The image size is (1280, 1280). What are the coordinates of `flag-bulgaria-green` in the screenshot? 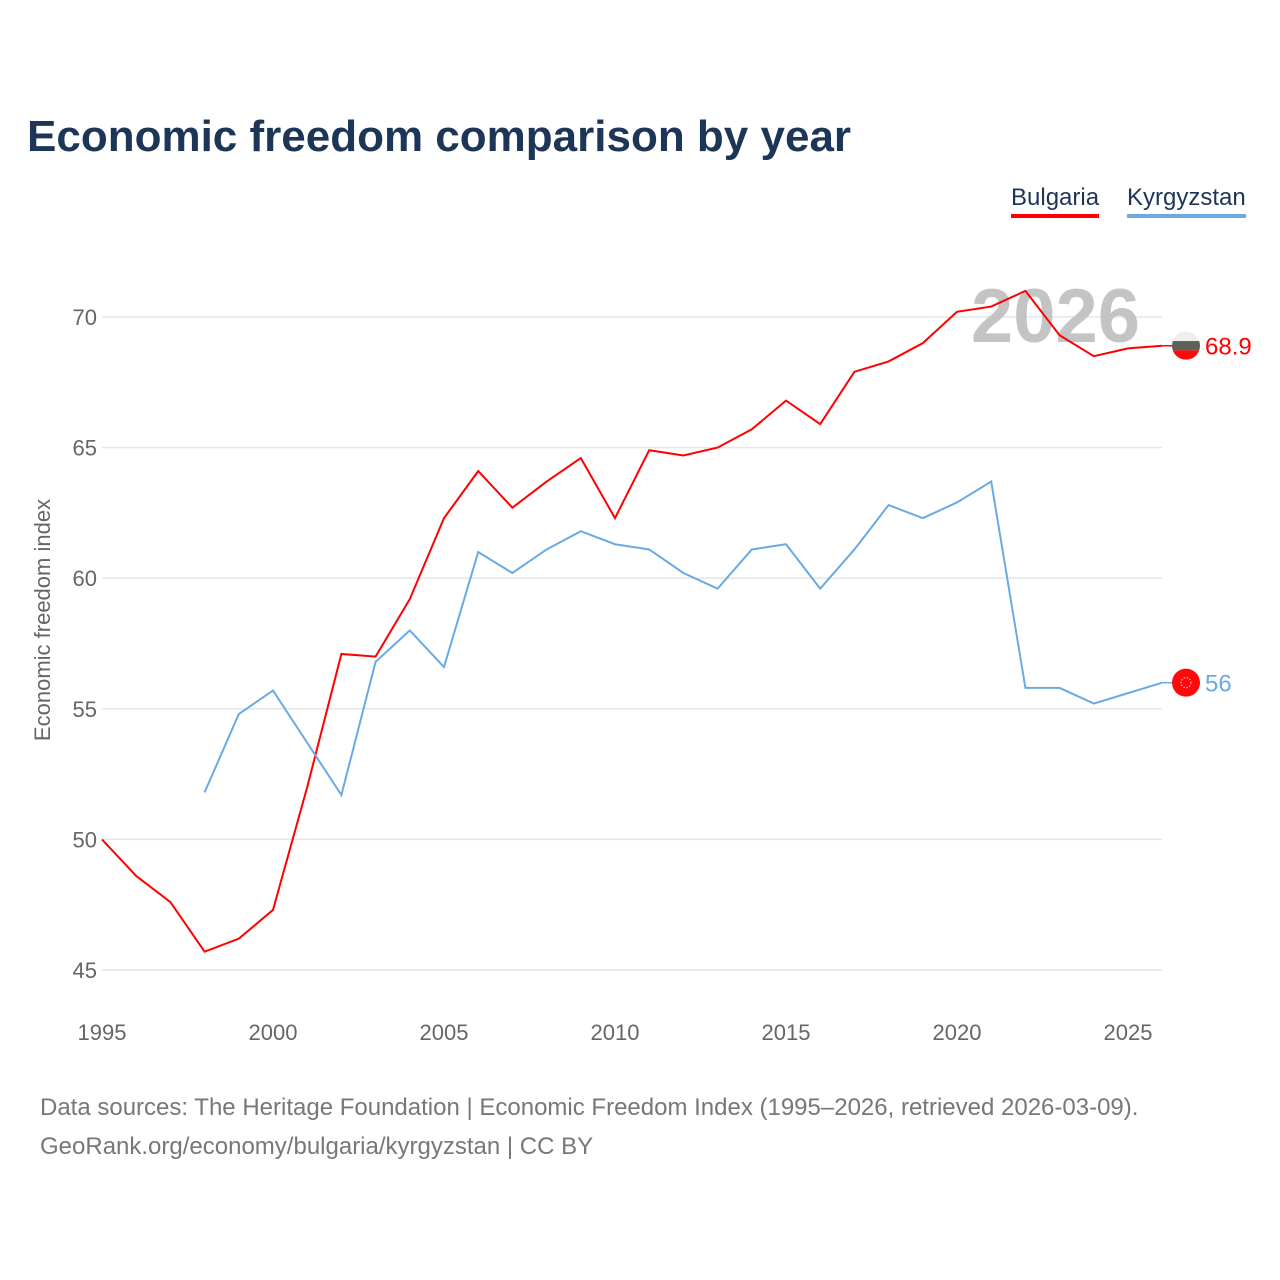 It's located at (1186, 346).